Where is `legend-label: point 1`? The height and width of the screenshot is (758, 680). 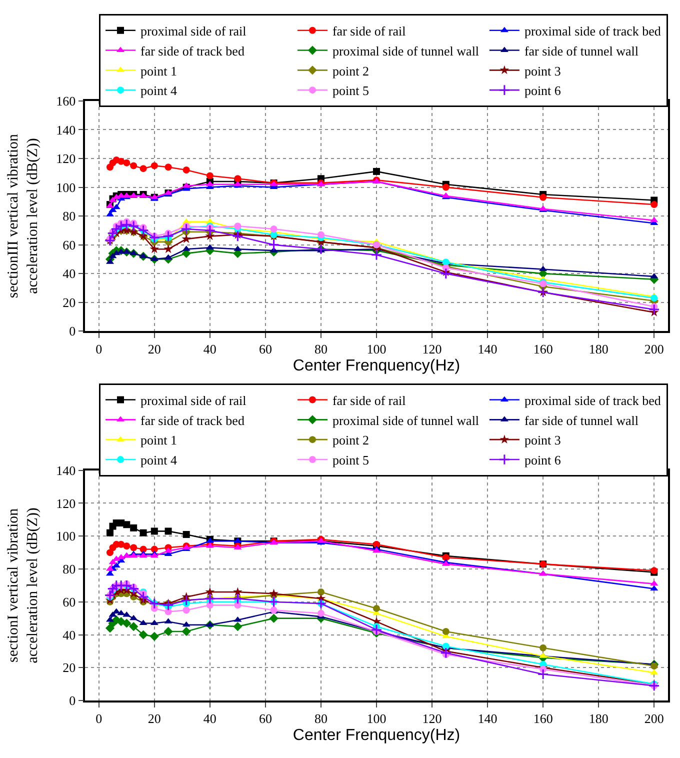
legend-label: point 1 is located at coordinates (158, 70).